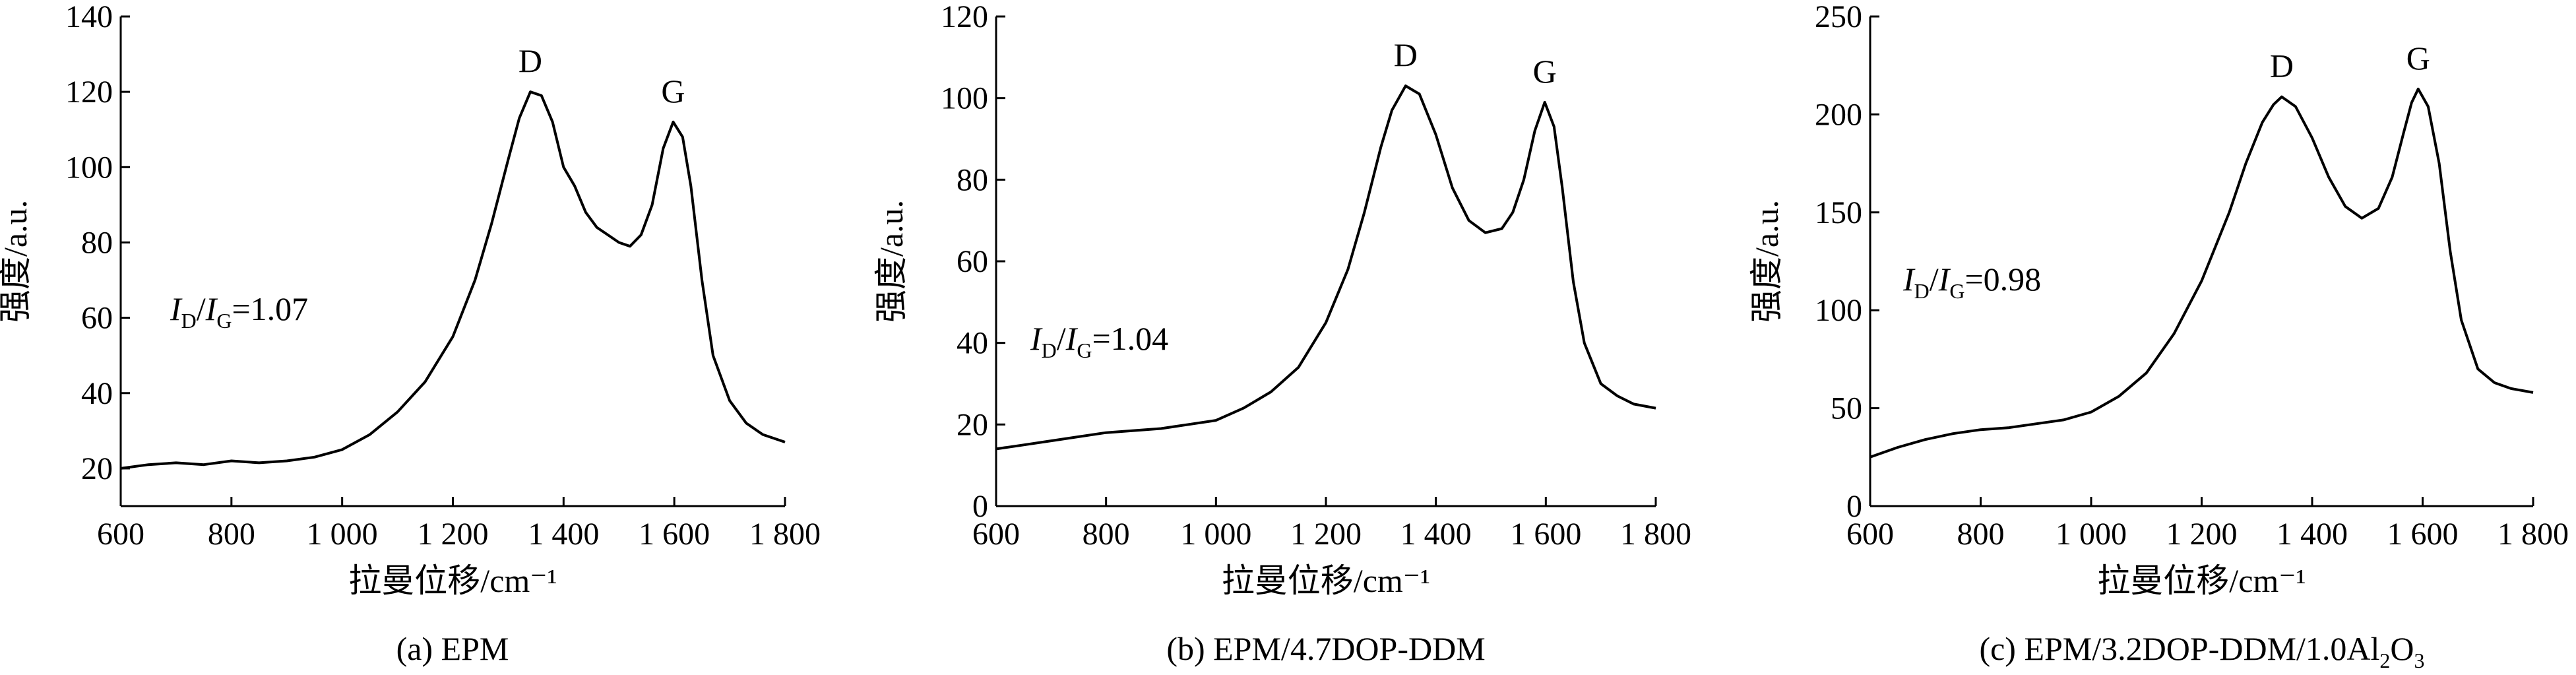 The height and width of the screenshot is (675, 2576). Describe the element at coordinates (239, 311) in the screenshot. I see `ratio-annotation: ID/IG=1.07` at that location.